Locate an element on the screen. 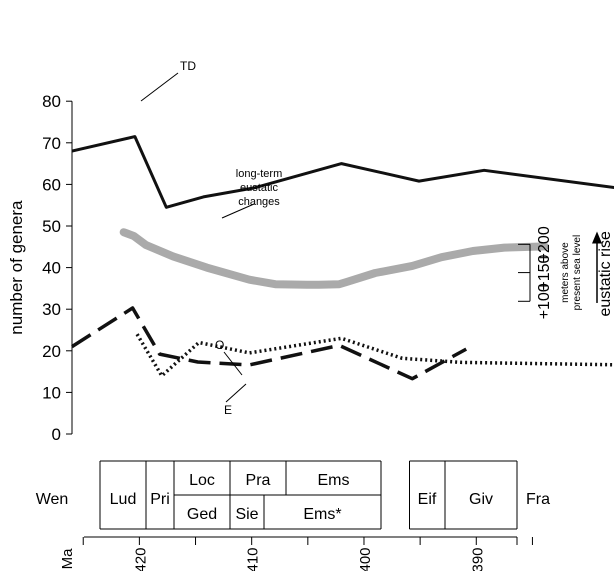 This screenshot has height=571, width=614. x-tick-label: 410 is located at coordinates (253, 559).